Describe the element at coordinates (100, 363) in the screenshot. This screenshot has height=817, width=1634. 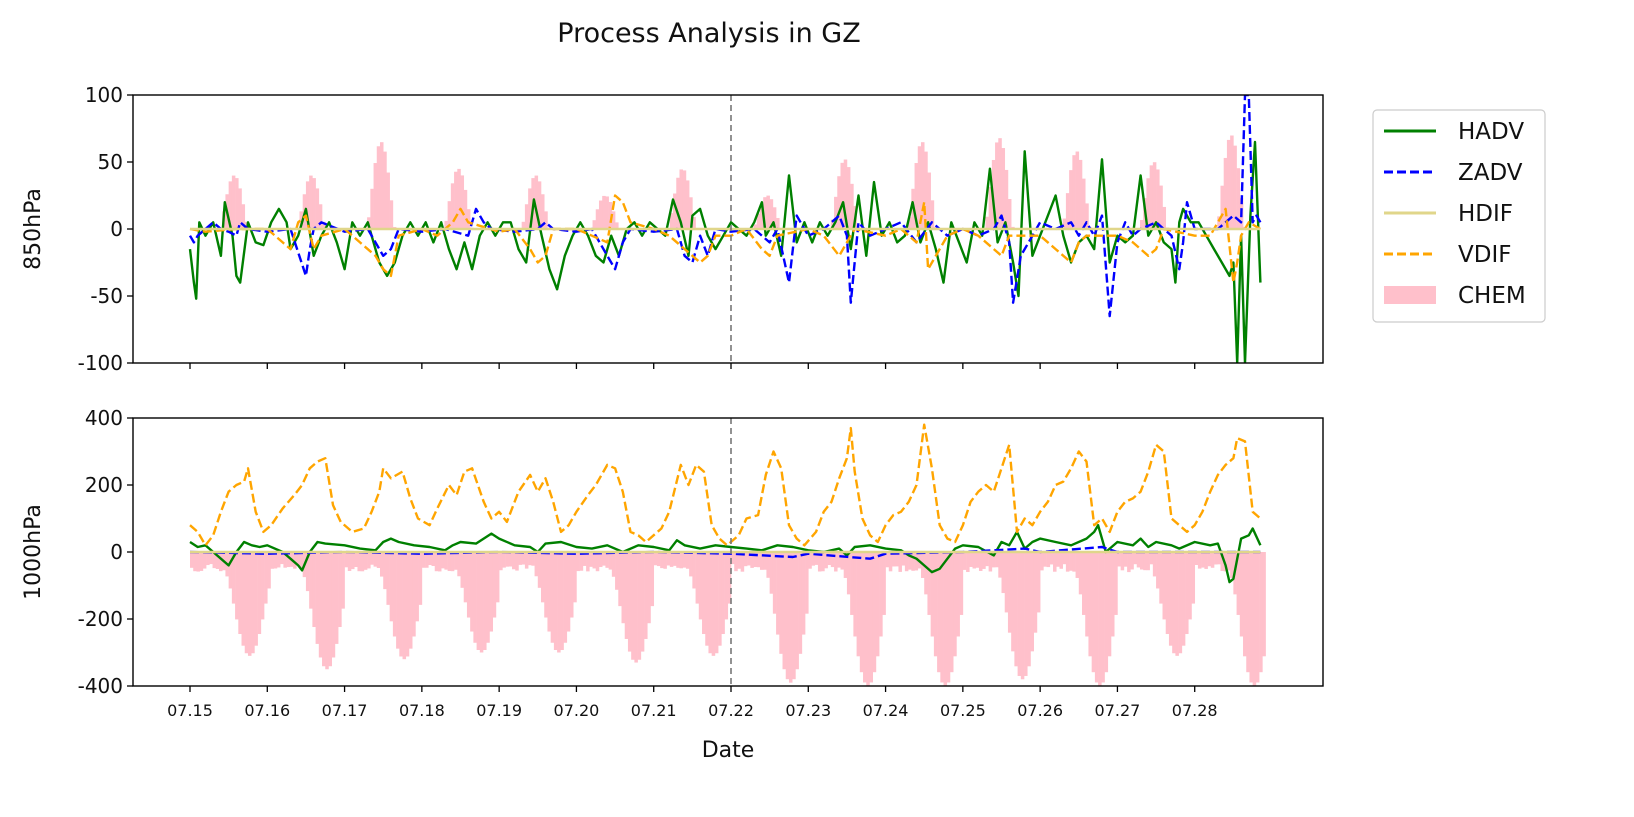
I see `y-tick-label: -100` at that location.